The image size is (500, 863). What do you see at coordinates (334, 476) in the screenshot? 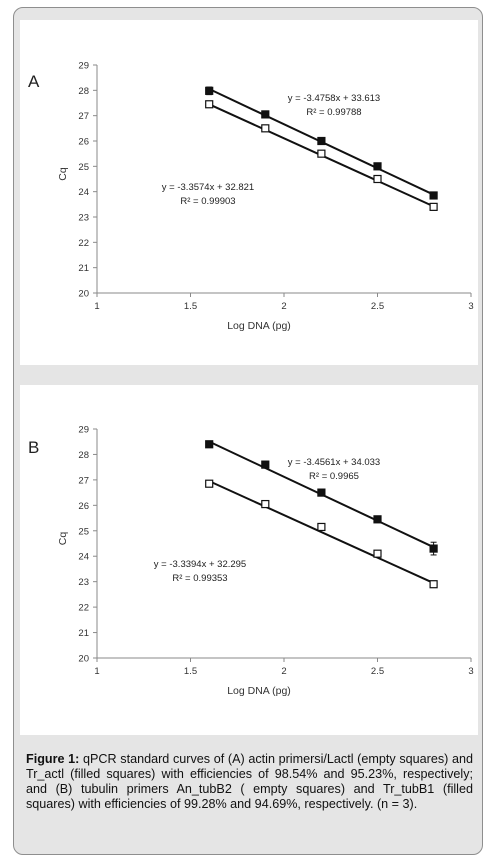
I see `r-squared-label: R² = 0.9965` at bounding box center [334, 476].